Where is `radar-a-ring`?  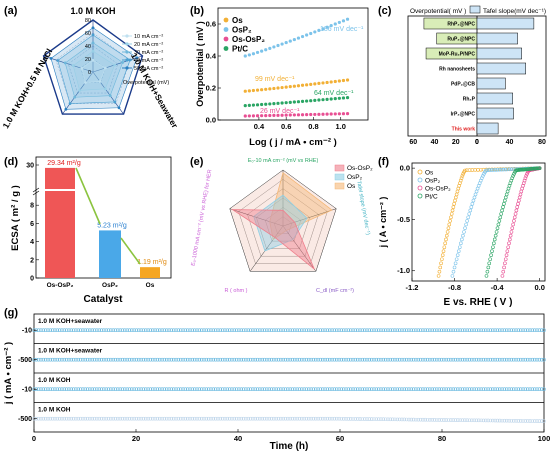
radar-a-ring is located at coordinates (93, 67).